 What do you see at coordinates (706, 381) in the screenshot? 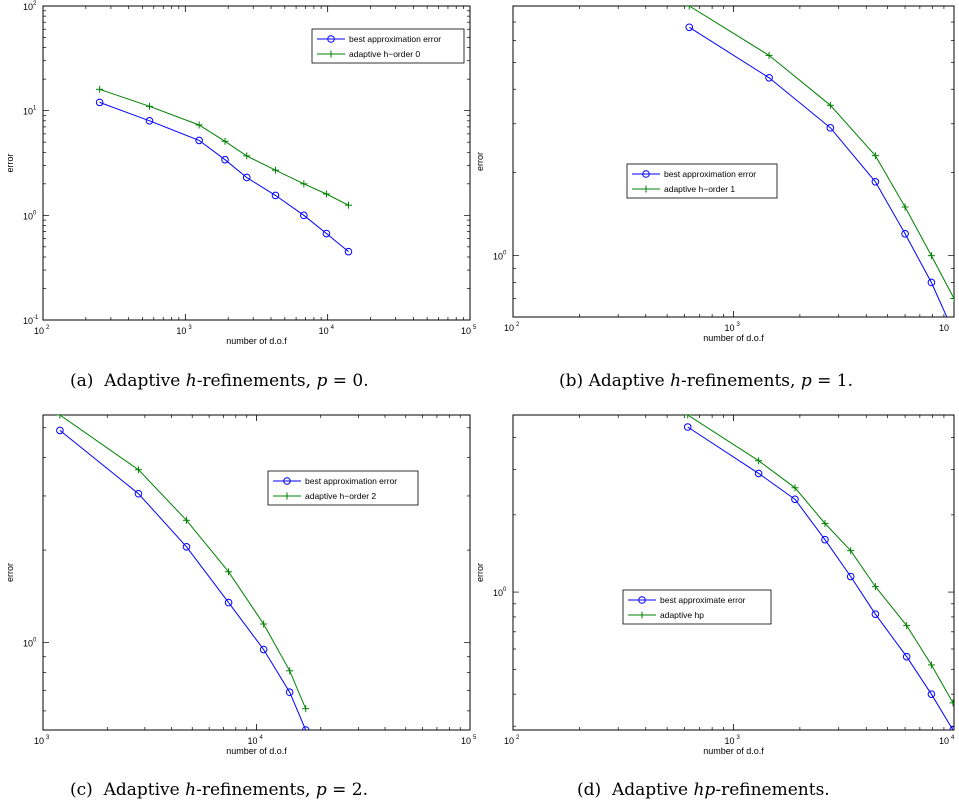
I see `caption-b: (b) Adaptive h-refinements, p = 1.` at bounding box center [706, 381].